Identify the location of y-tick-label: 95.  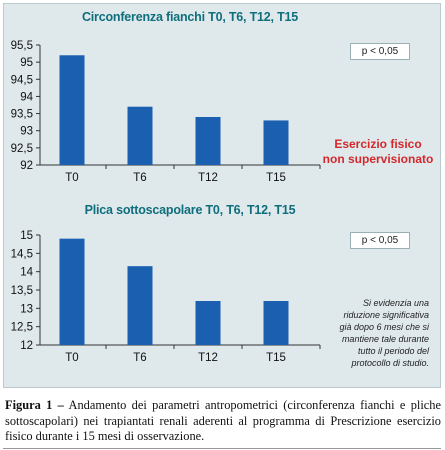
(26, 63).